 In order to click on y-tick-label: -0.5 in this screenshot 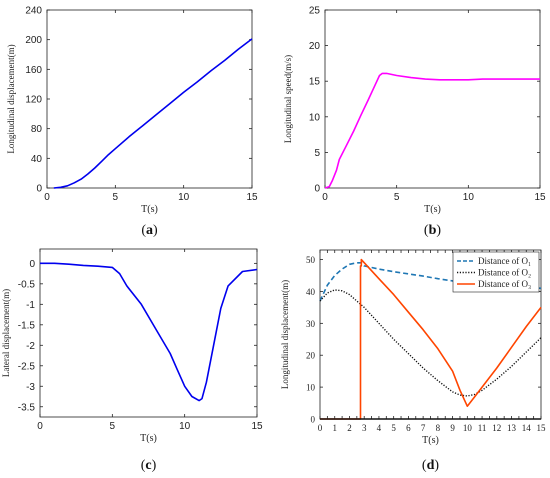, I will do `click(27, 284)`.